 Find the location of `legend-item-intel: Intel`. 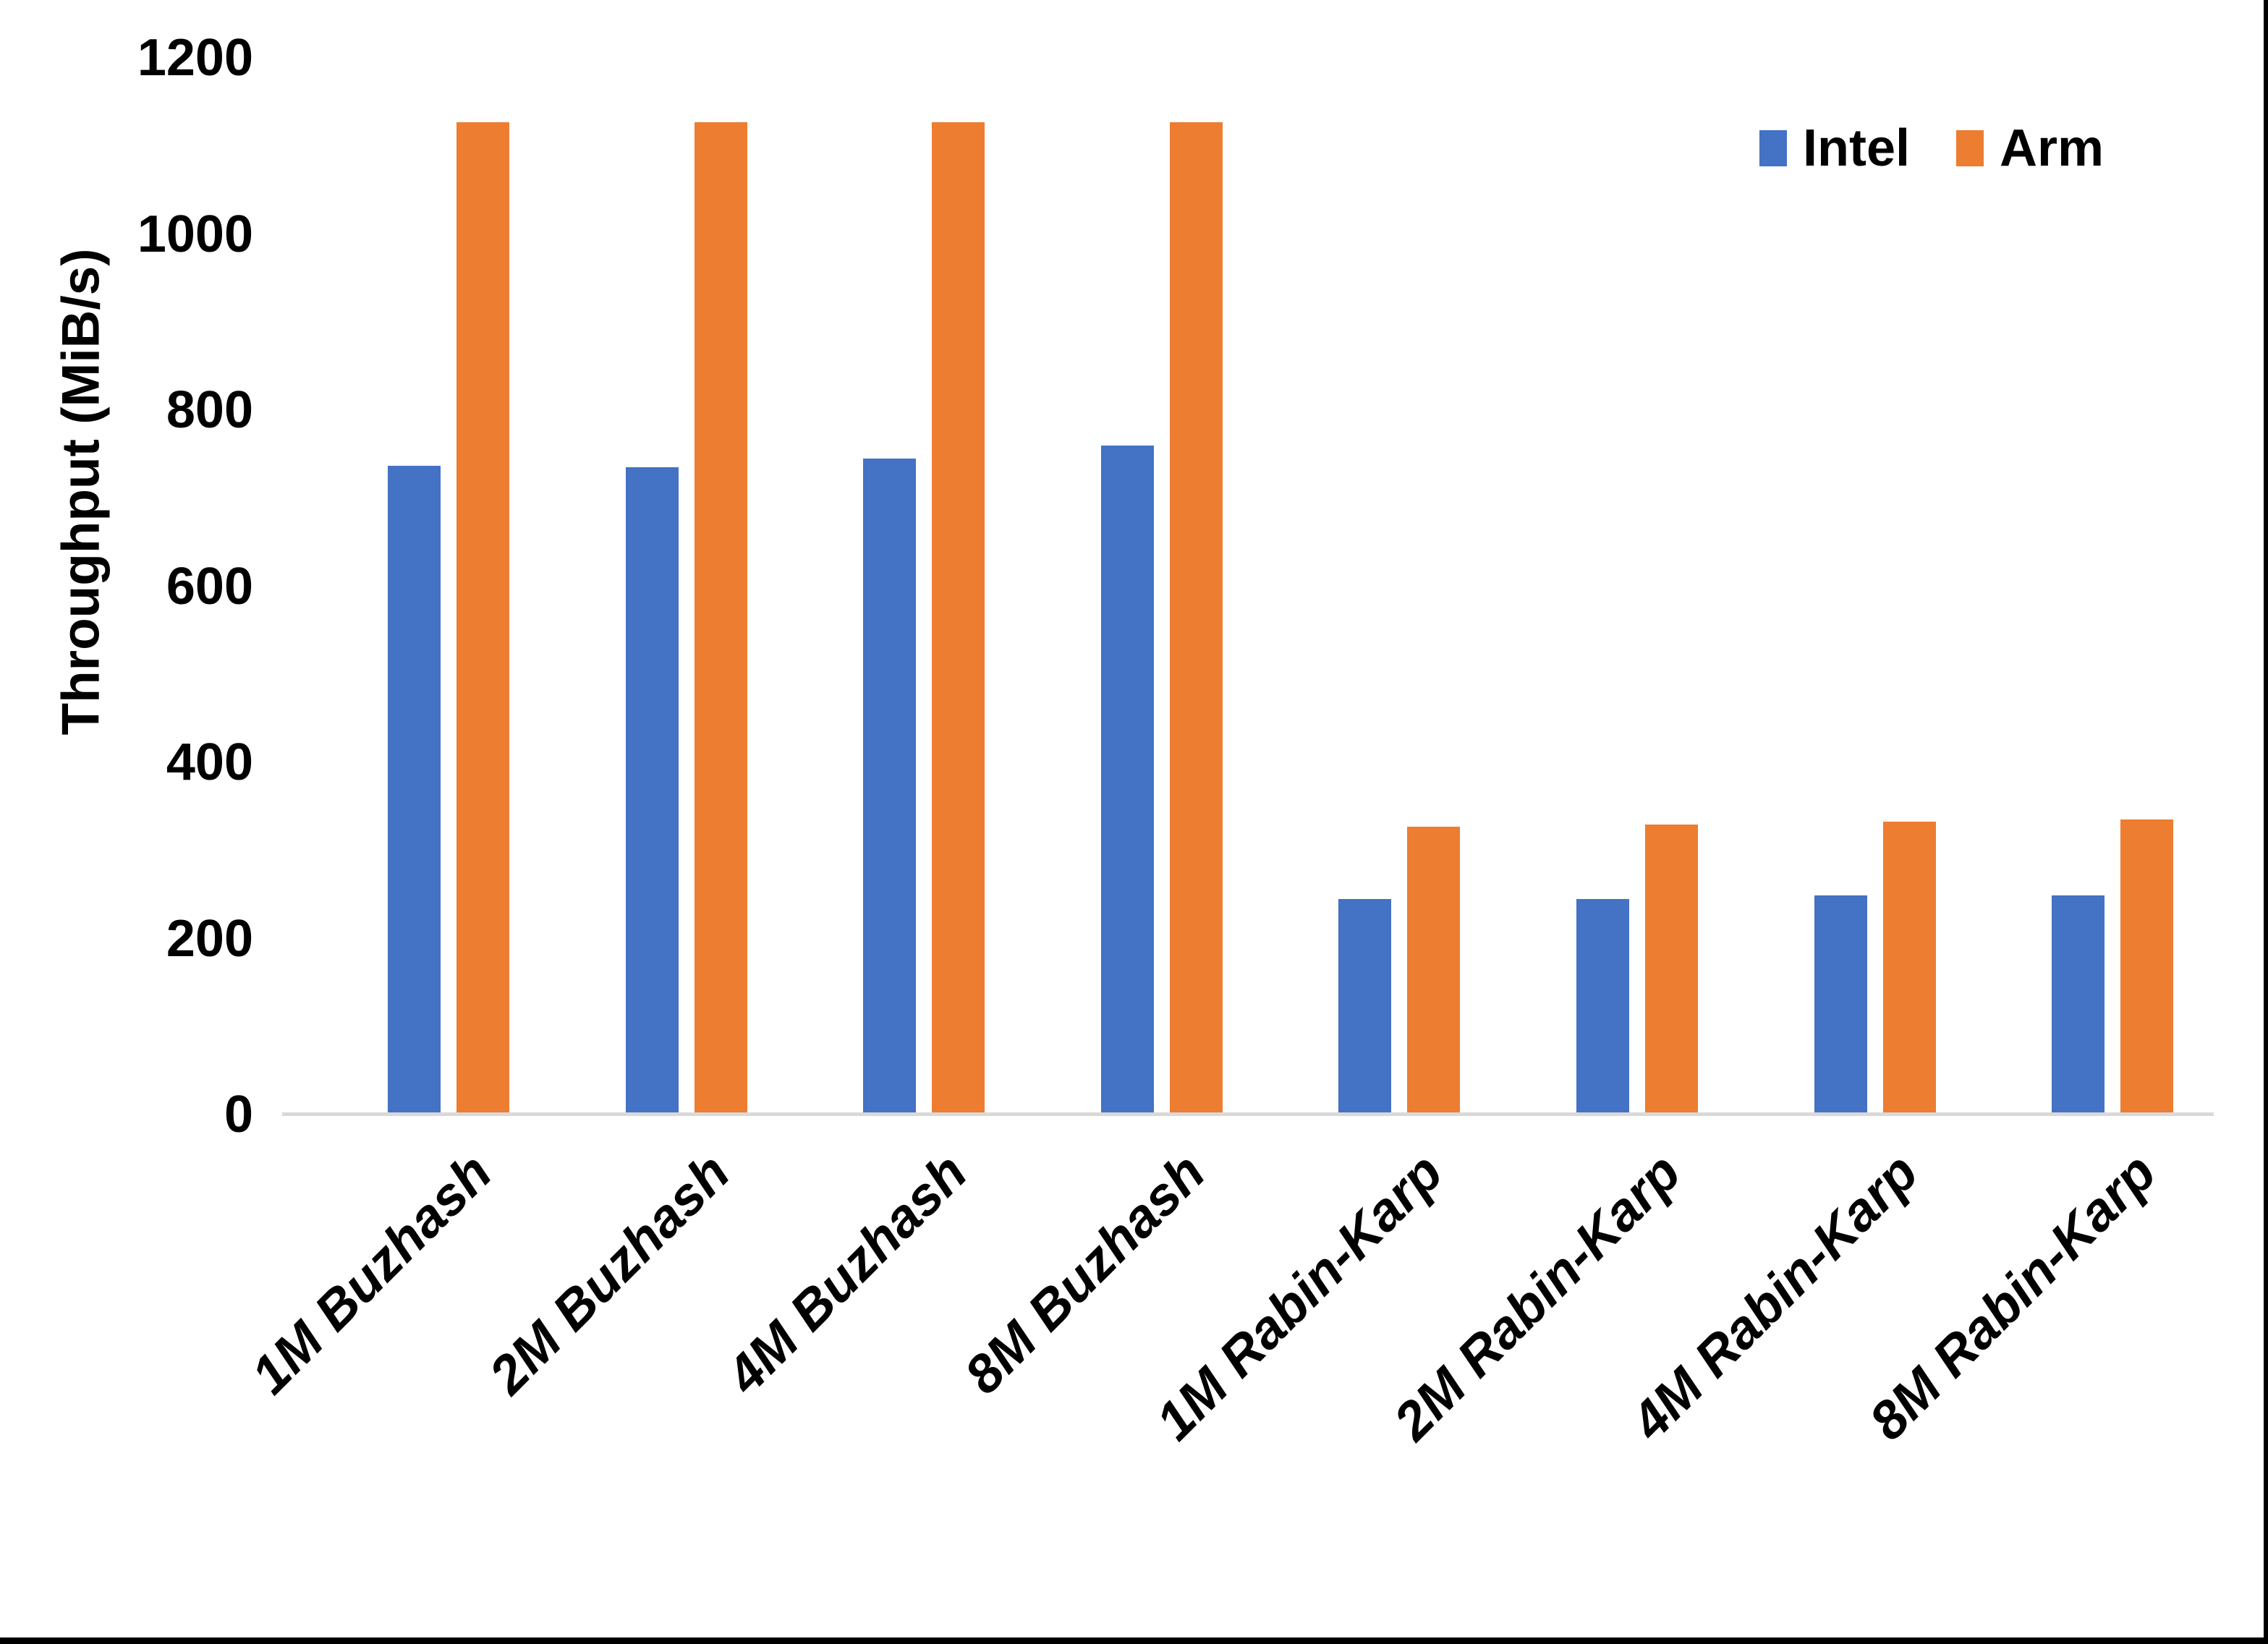

legend-item-intel: Intel is located at coordinates (1834, 148).